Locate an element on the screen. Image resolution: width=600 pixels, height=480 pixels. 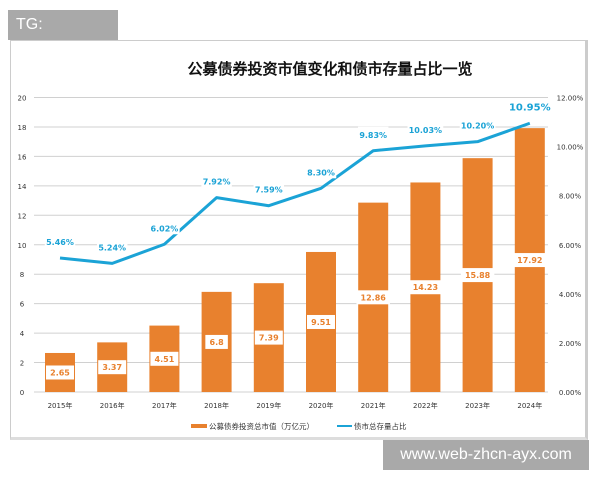
y-right-tick: 12.00% is located at coordinates (570, 99).